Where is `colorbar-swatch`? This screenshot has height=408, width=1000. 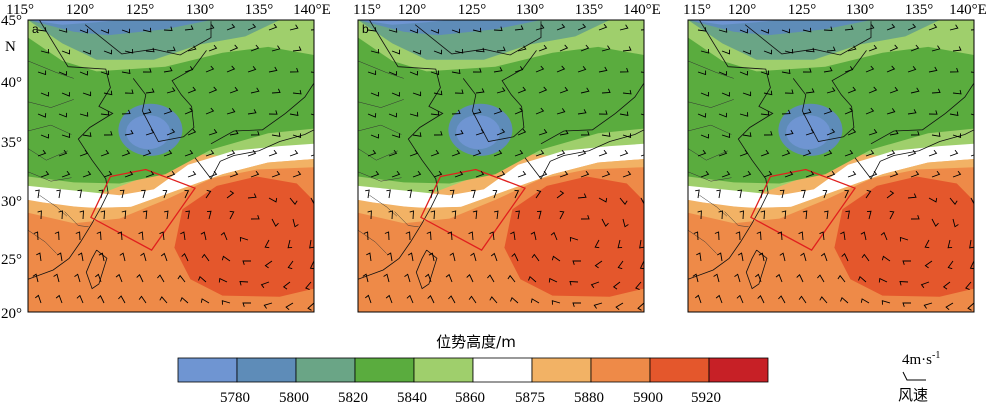 colorbar-swatch is located at coordinates (679, 370).